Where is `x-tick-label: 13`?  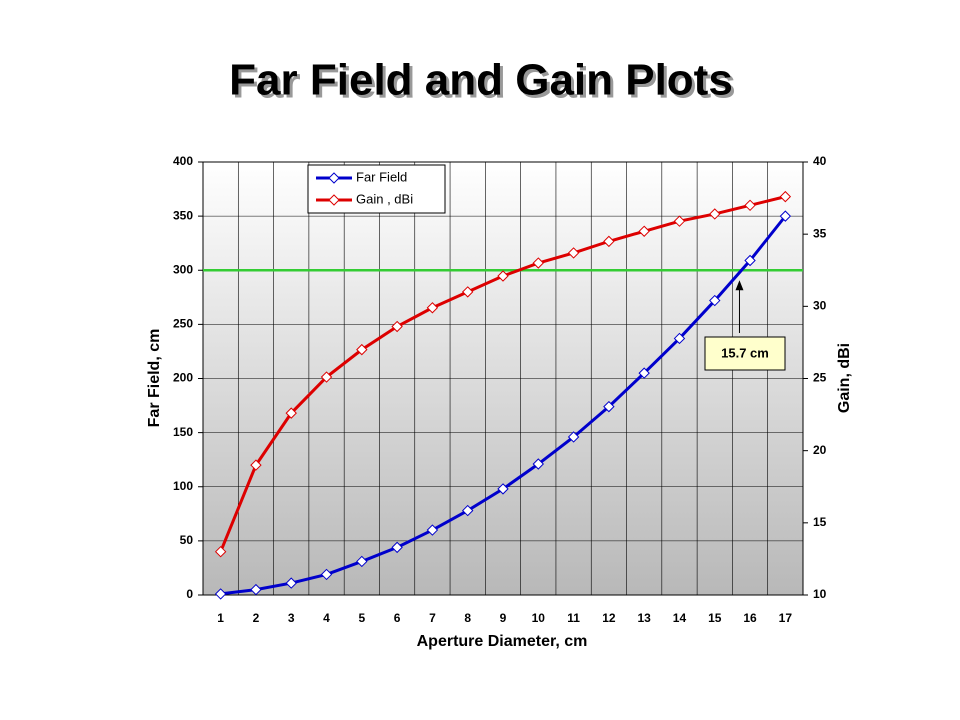
x-tick-label: 13 is located at coordinates (644, 618).